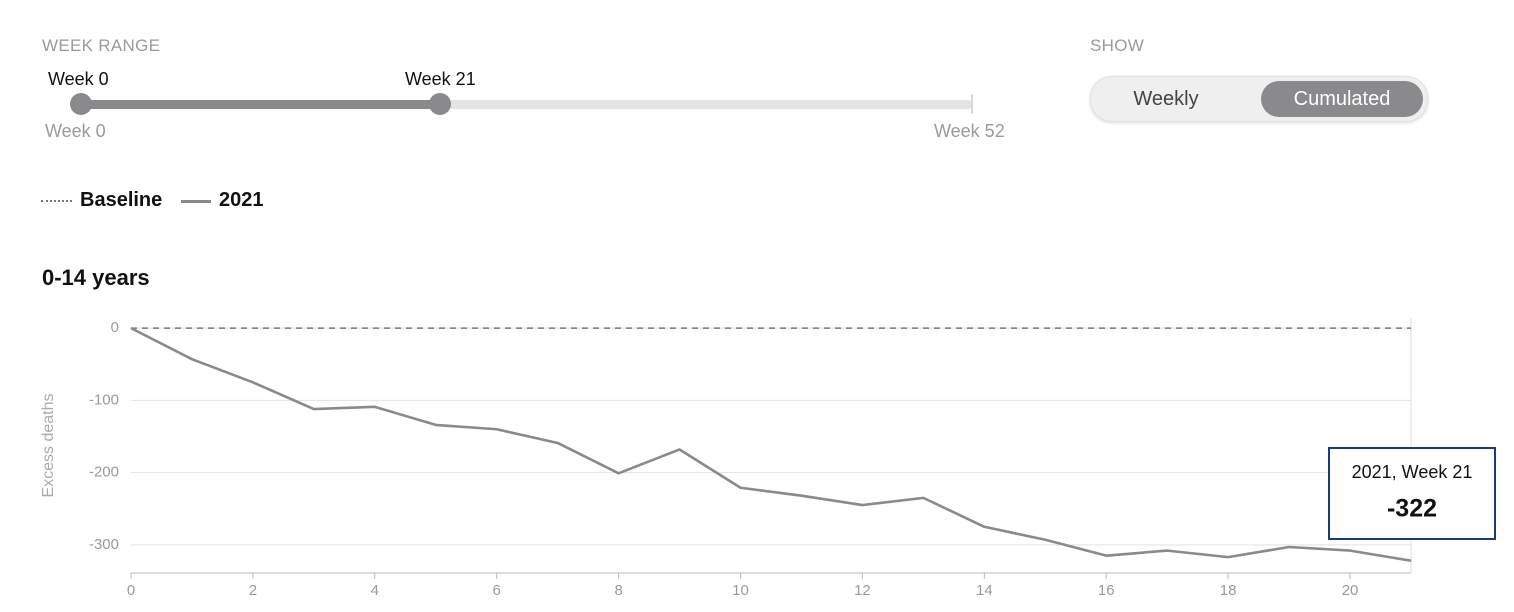 The width and height of the screenshot is (1514, 612). What do you see at coordinates (1228, 590) in the screenshot?
I see `x-tick-label: 18` at bounding box center [1228, 590].